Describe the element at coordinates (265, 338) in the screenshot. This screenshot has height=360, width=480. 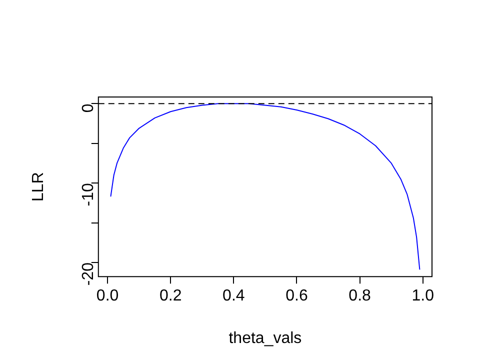
I see `x-axis-title: theta_vals` at that location.